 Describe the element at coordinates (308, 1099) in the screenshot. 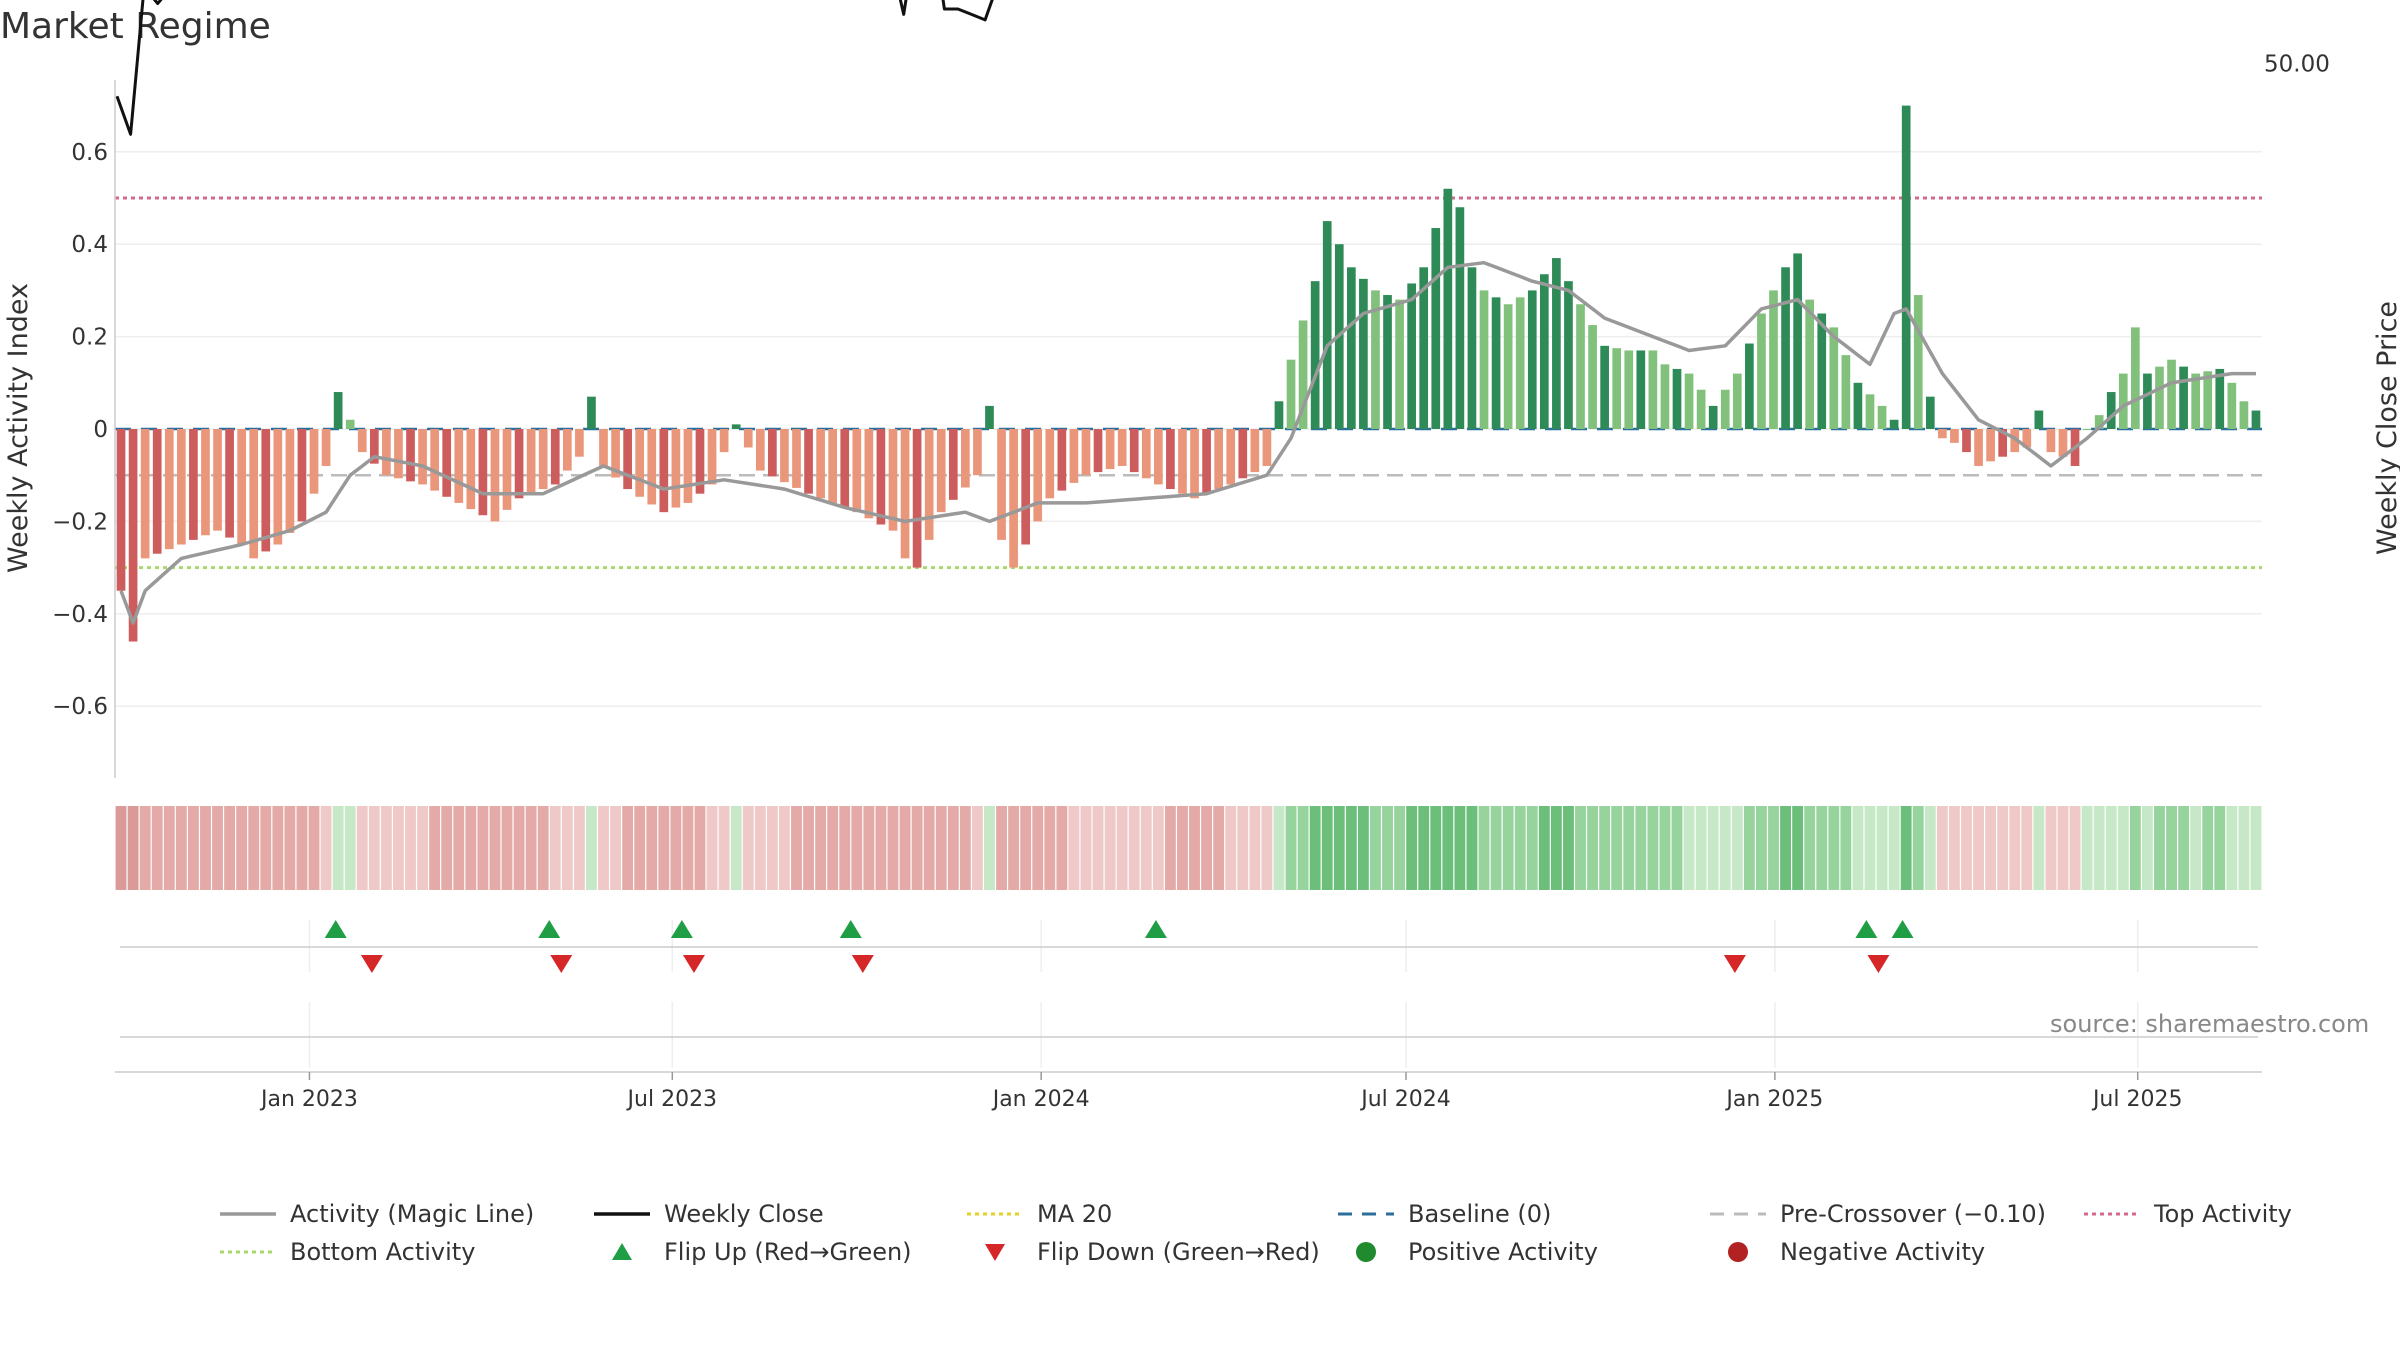

I see `x-tick-label: Jan 2023` at that location.